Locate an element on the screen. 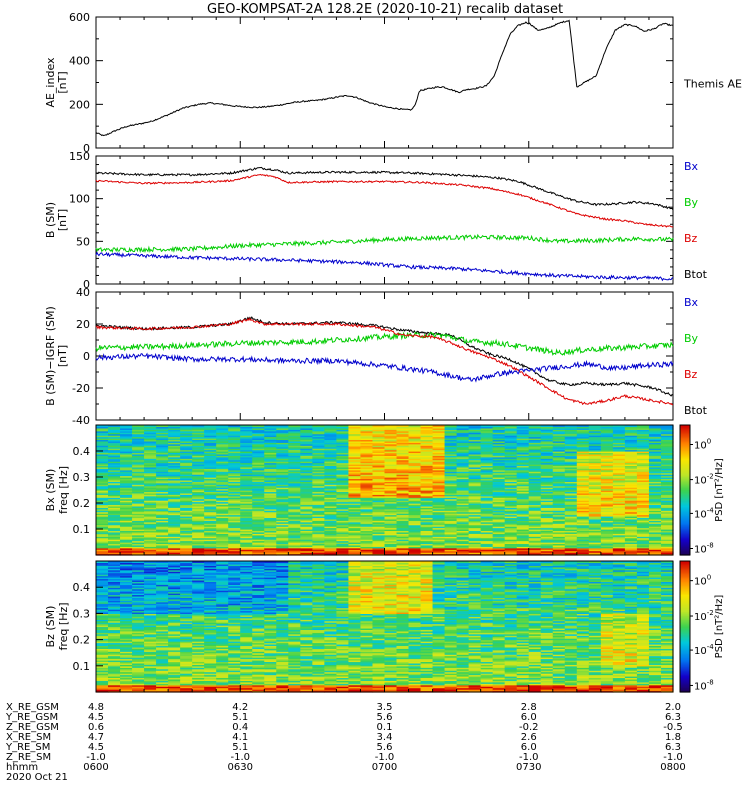 Image resolution: width=750 pixels, height=800 pixels. b-igrf-panel-ytick-label: -20 is located at coordinates (81, 388).